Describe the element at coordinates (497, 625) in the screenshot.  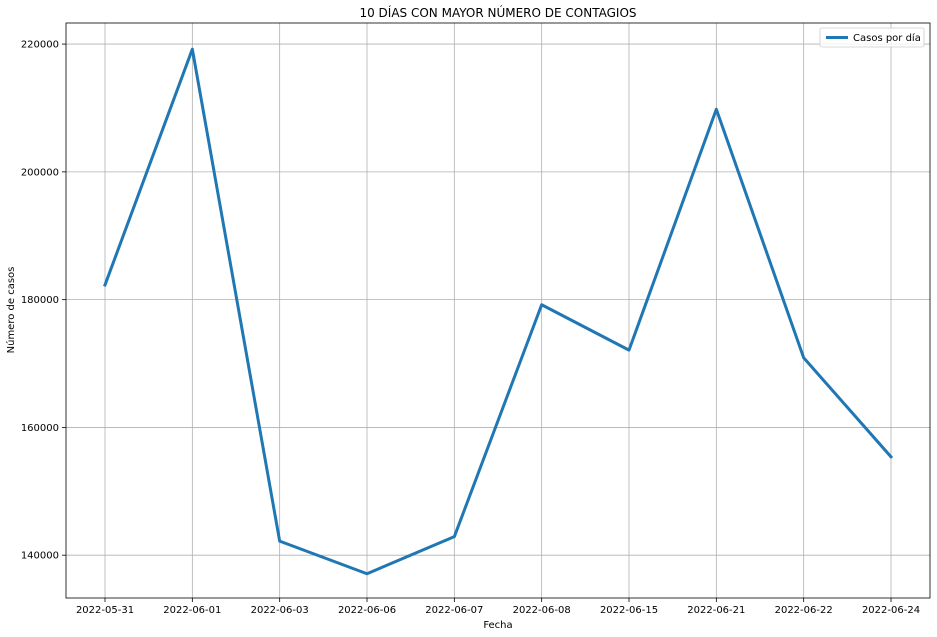
I see `x-axis-label: Fecha` at that location.